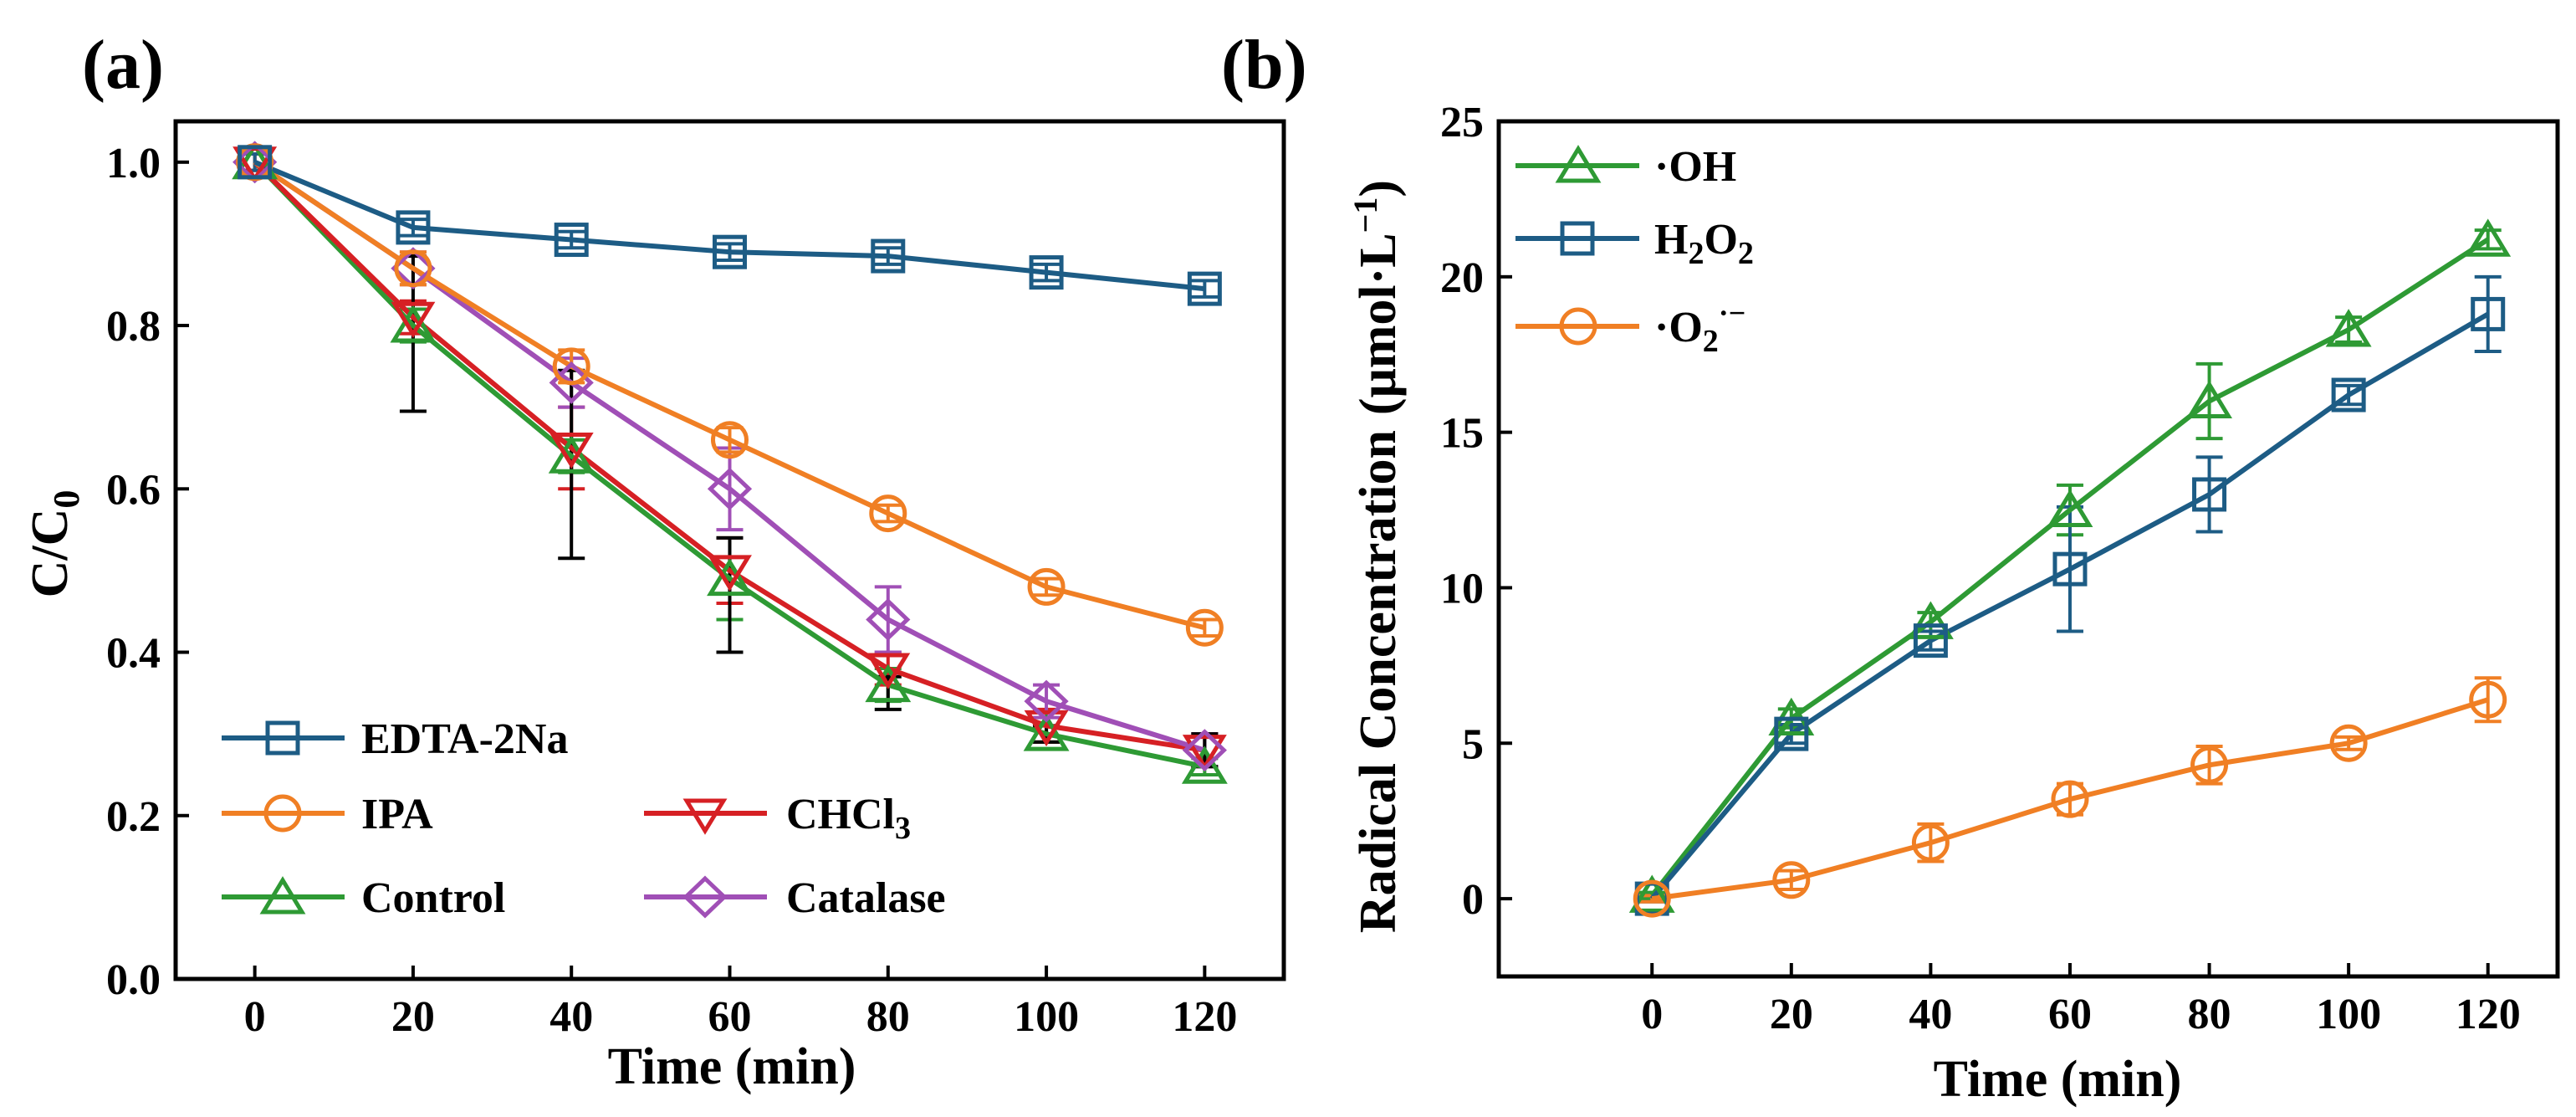 This screenshot has width=2576, height=1117. What do you see at coordinates (1625, 167) in the screenshot?
I see `legend-item-oh: ·OH` at bounding box center [1625, 167].